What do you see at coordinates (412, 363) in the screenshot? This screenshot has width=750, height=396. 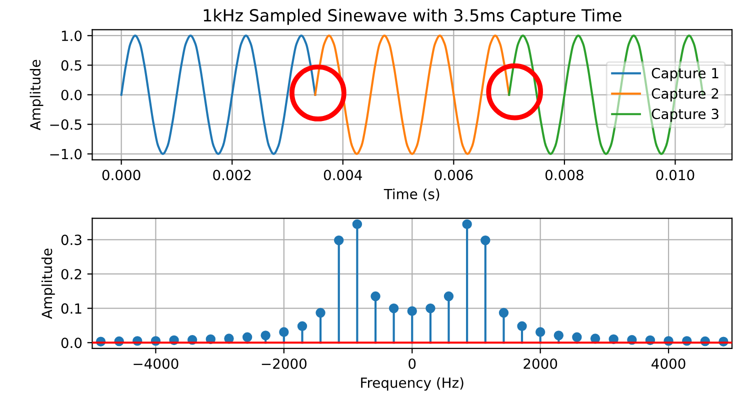 I see `x-tick-label: 0` at bounding box center [412, 363].